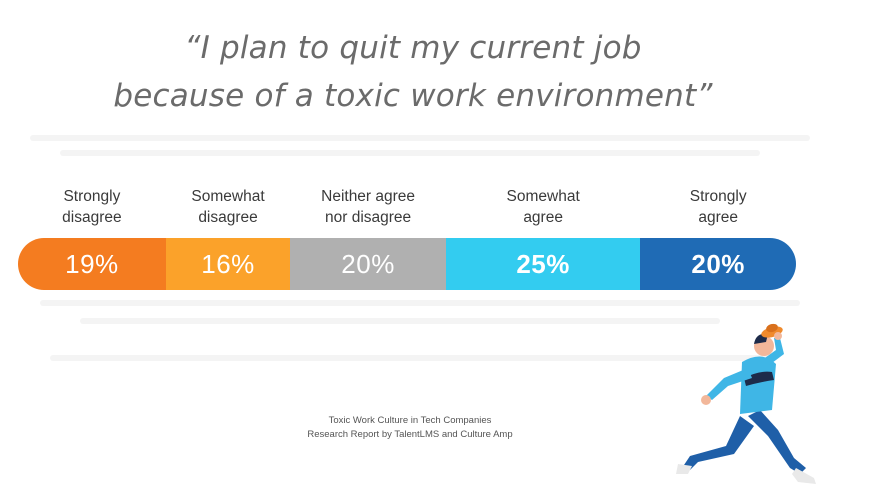 This screenshot has height=497, width=886. I want to click on title-line-1: “I plan to quit my current job, so click(413, 48).